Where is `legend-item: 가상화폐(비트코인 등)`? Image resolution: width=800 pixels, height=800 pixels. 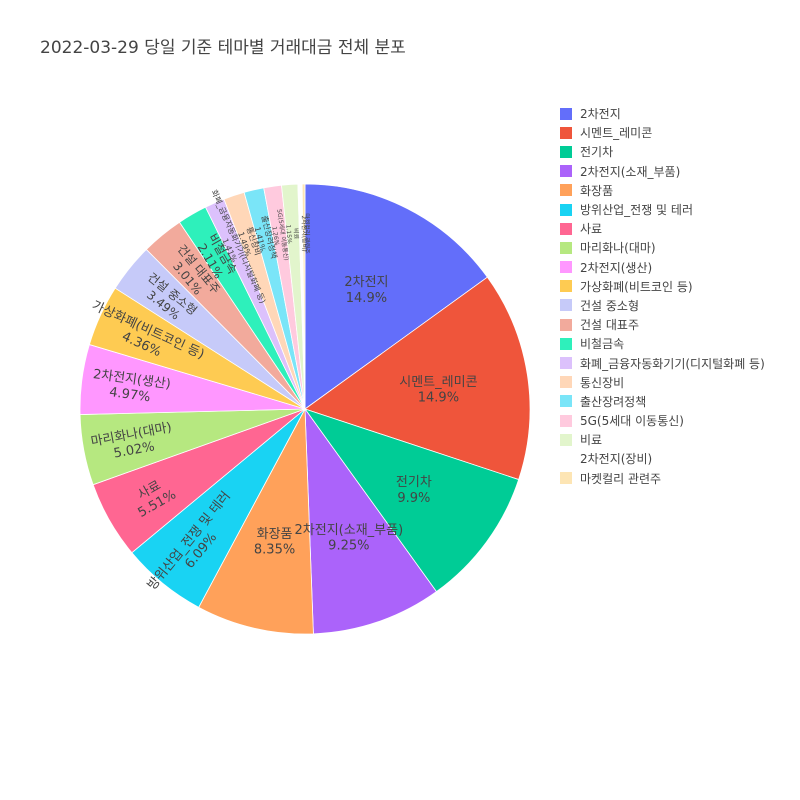
legend-item: 가상화폐(비트코인 등) is located at coordinates (662, 286).